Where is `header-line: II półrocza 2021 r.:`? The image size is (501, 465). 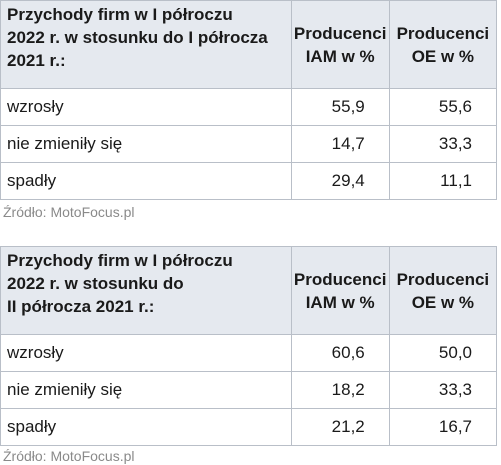 header-line: II półrocza 2021 r.: is located at coordinates (81, 306).